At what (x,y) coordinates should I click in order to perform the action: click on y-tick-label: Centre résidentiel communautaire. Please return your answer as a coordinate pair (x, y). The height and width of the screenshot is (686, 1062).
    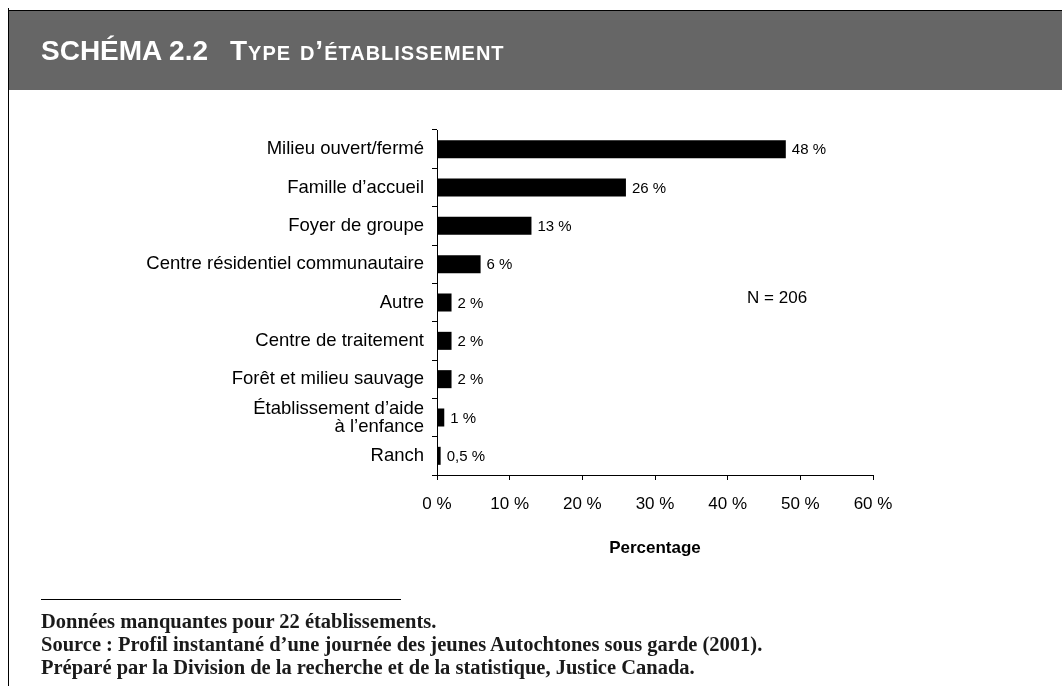
    Looking at the image, I should click on (285, 263).